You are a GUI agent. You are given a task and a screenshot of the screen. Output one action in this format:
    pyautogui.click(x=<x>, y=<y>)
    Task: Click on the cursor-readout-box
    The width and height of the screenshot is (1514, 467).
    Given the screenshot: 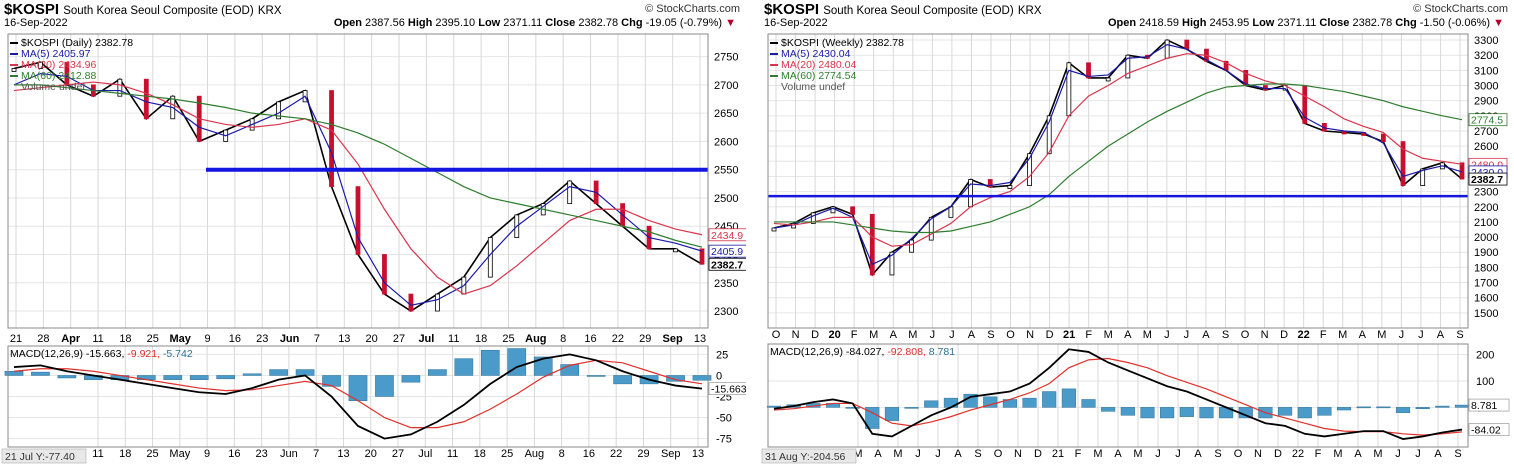 What is the action you would take?
    pyautogui.click(x=44, y=456)
    